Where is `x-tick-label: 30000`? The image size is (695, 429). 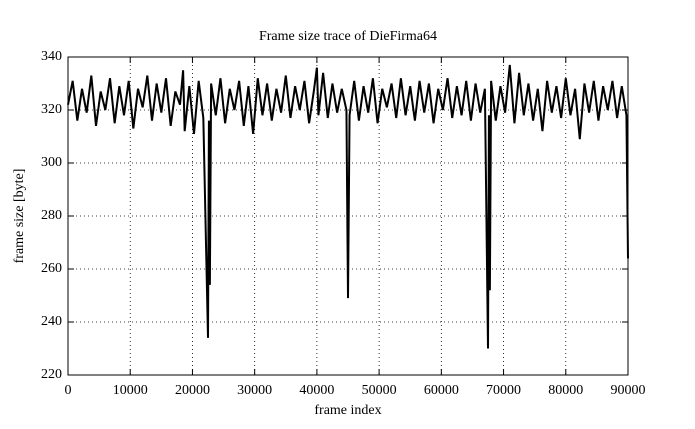
x-tick-label: 30000 is located at coordinates (254, 390).